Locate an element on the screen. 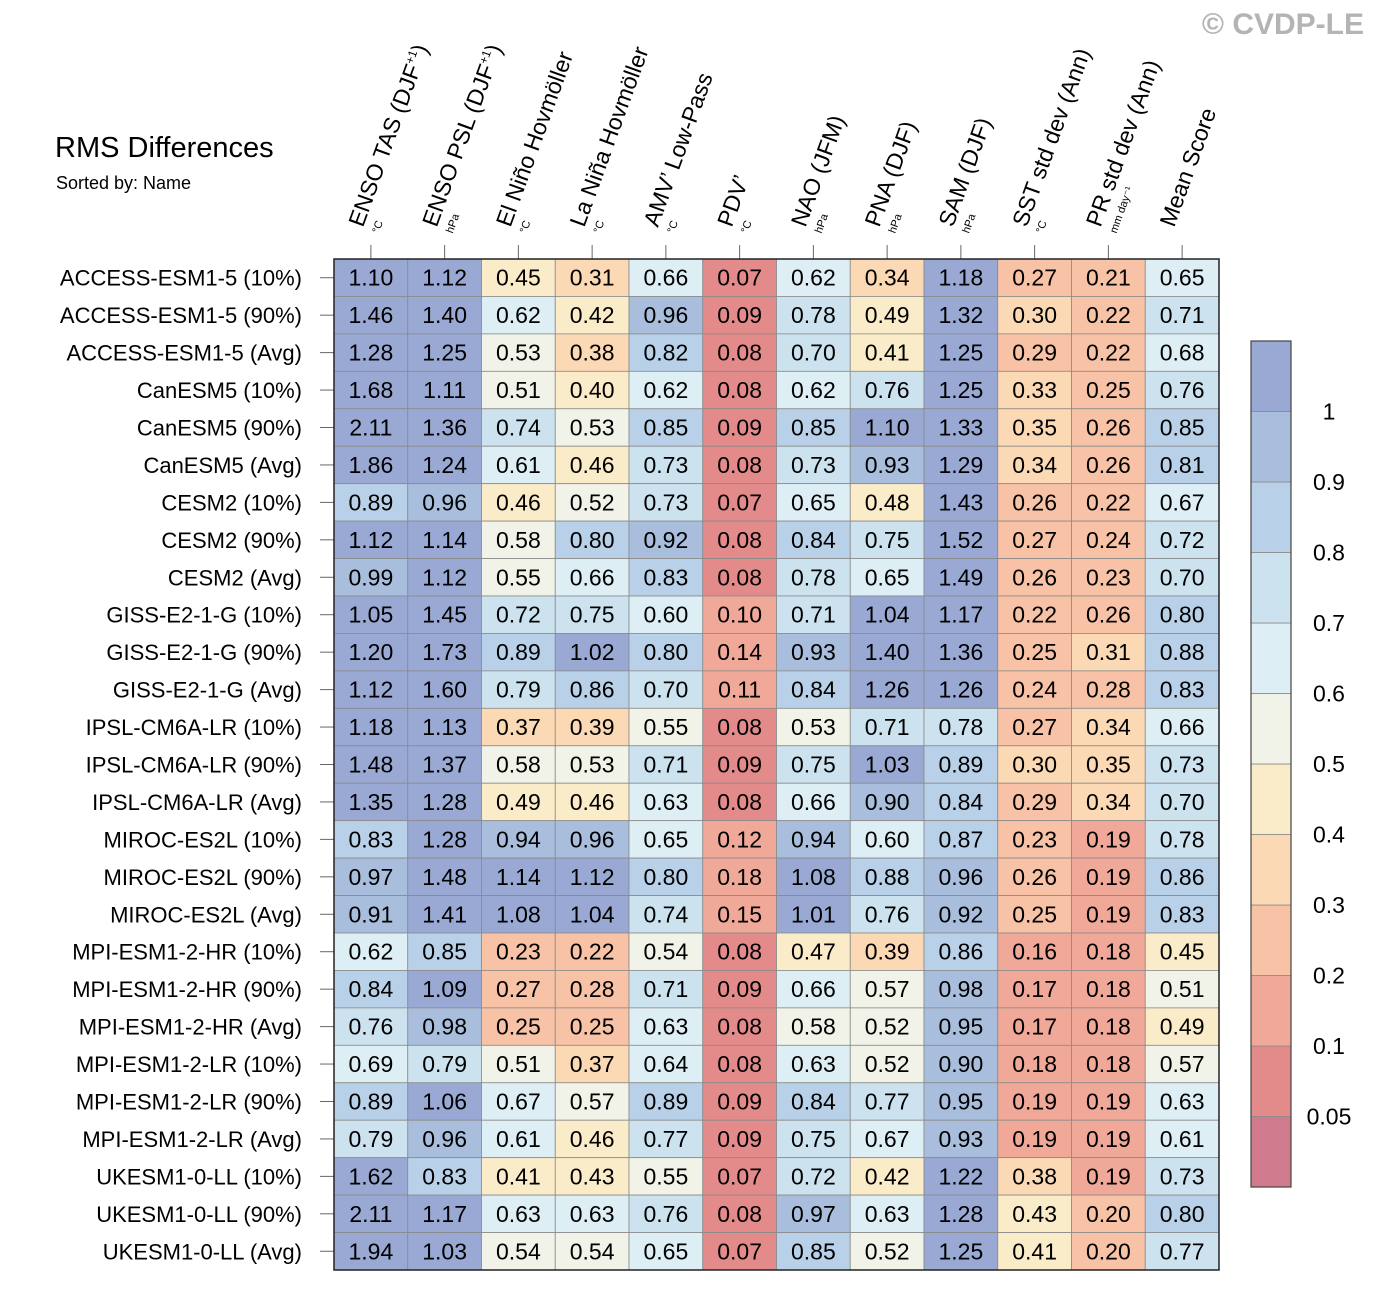 The image size is (1375, 1292). row-label: UKESM1-0-LL (Avg) is located at coordinates (202, 1251).